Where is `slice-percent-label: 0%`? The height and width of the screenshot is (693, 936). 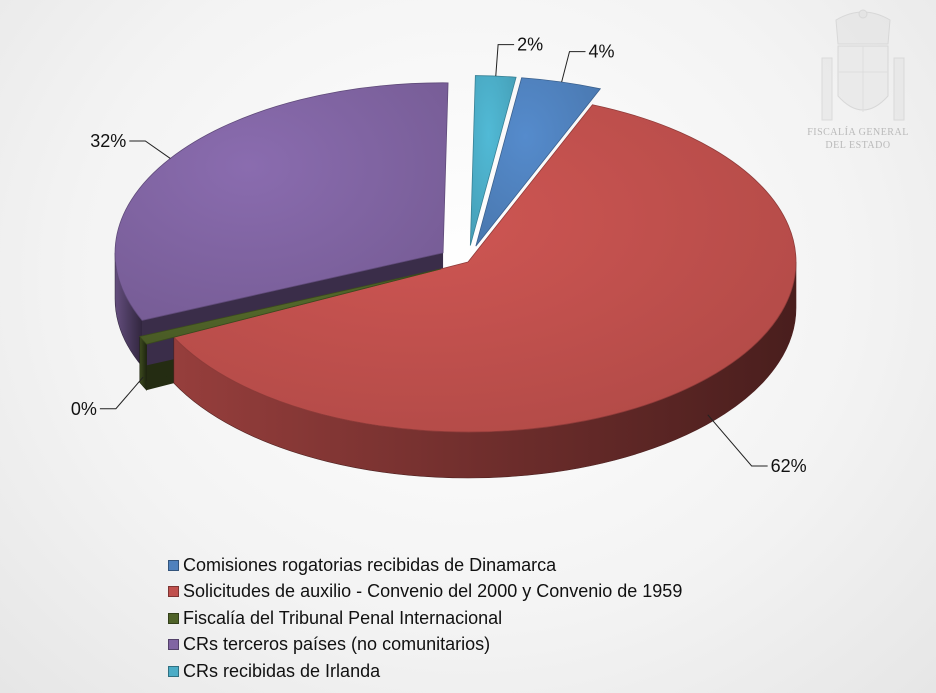
slice-percent-label: 0% is located at coordinates (84, 409).